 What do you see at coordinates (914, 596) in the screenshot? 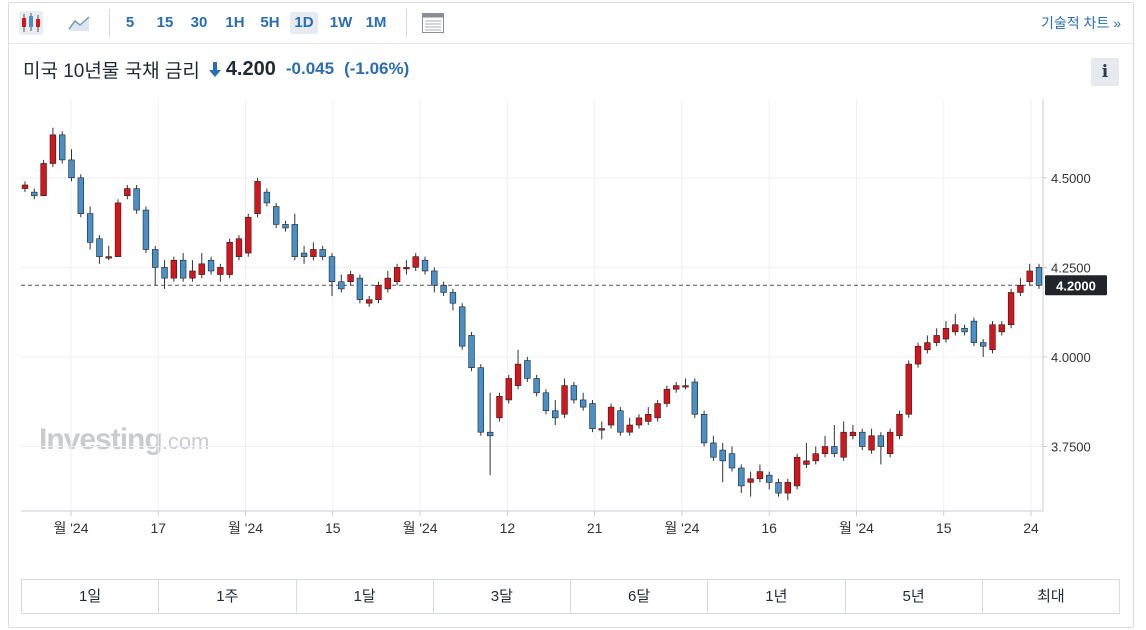
I see `range-5y: 5년` at bounding box center [914, 596].